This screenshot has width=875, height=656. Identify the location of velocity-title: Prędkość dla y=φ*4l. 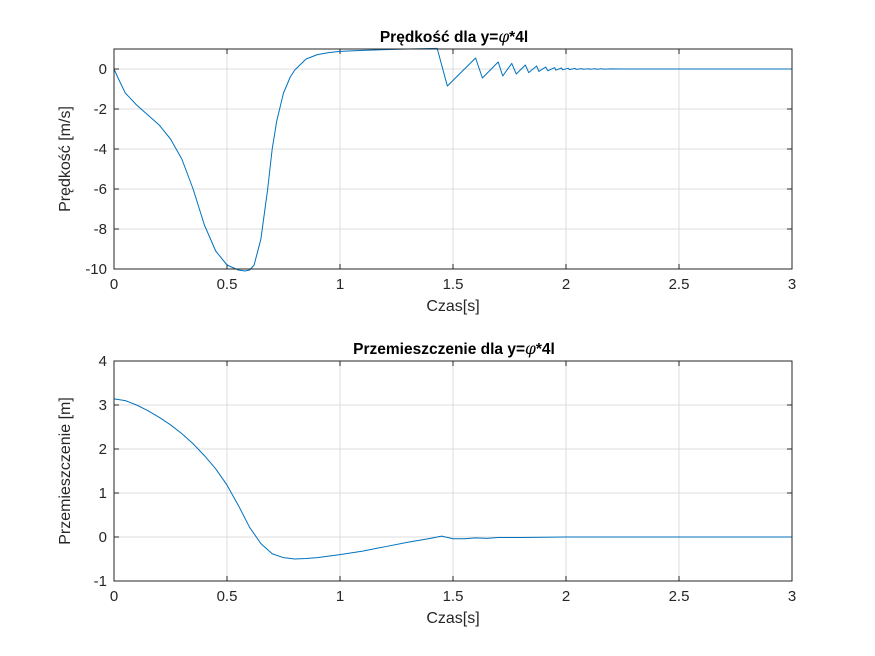
(454, 37).